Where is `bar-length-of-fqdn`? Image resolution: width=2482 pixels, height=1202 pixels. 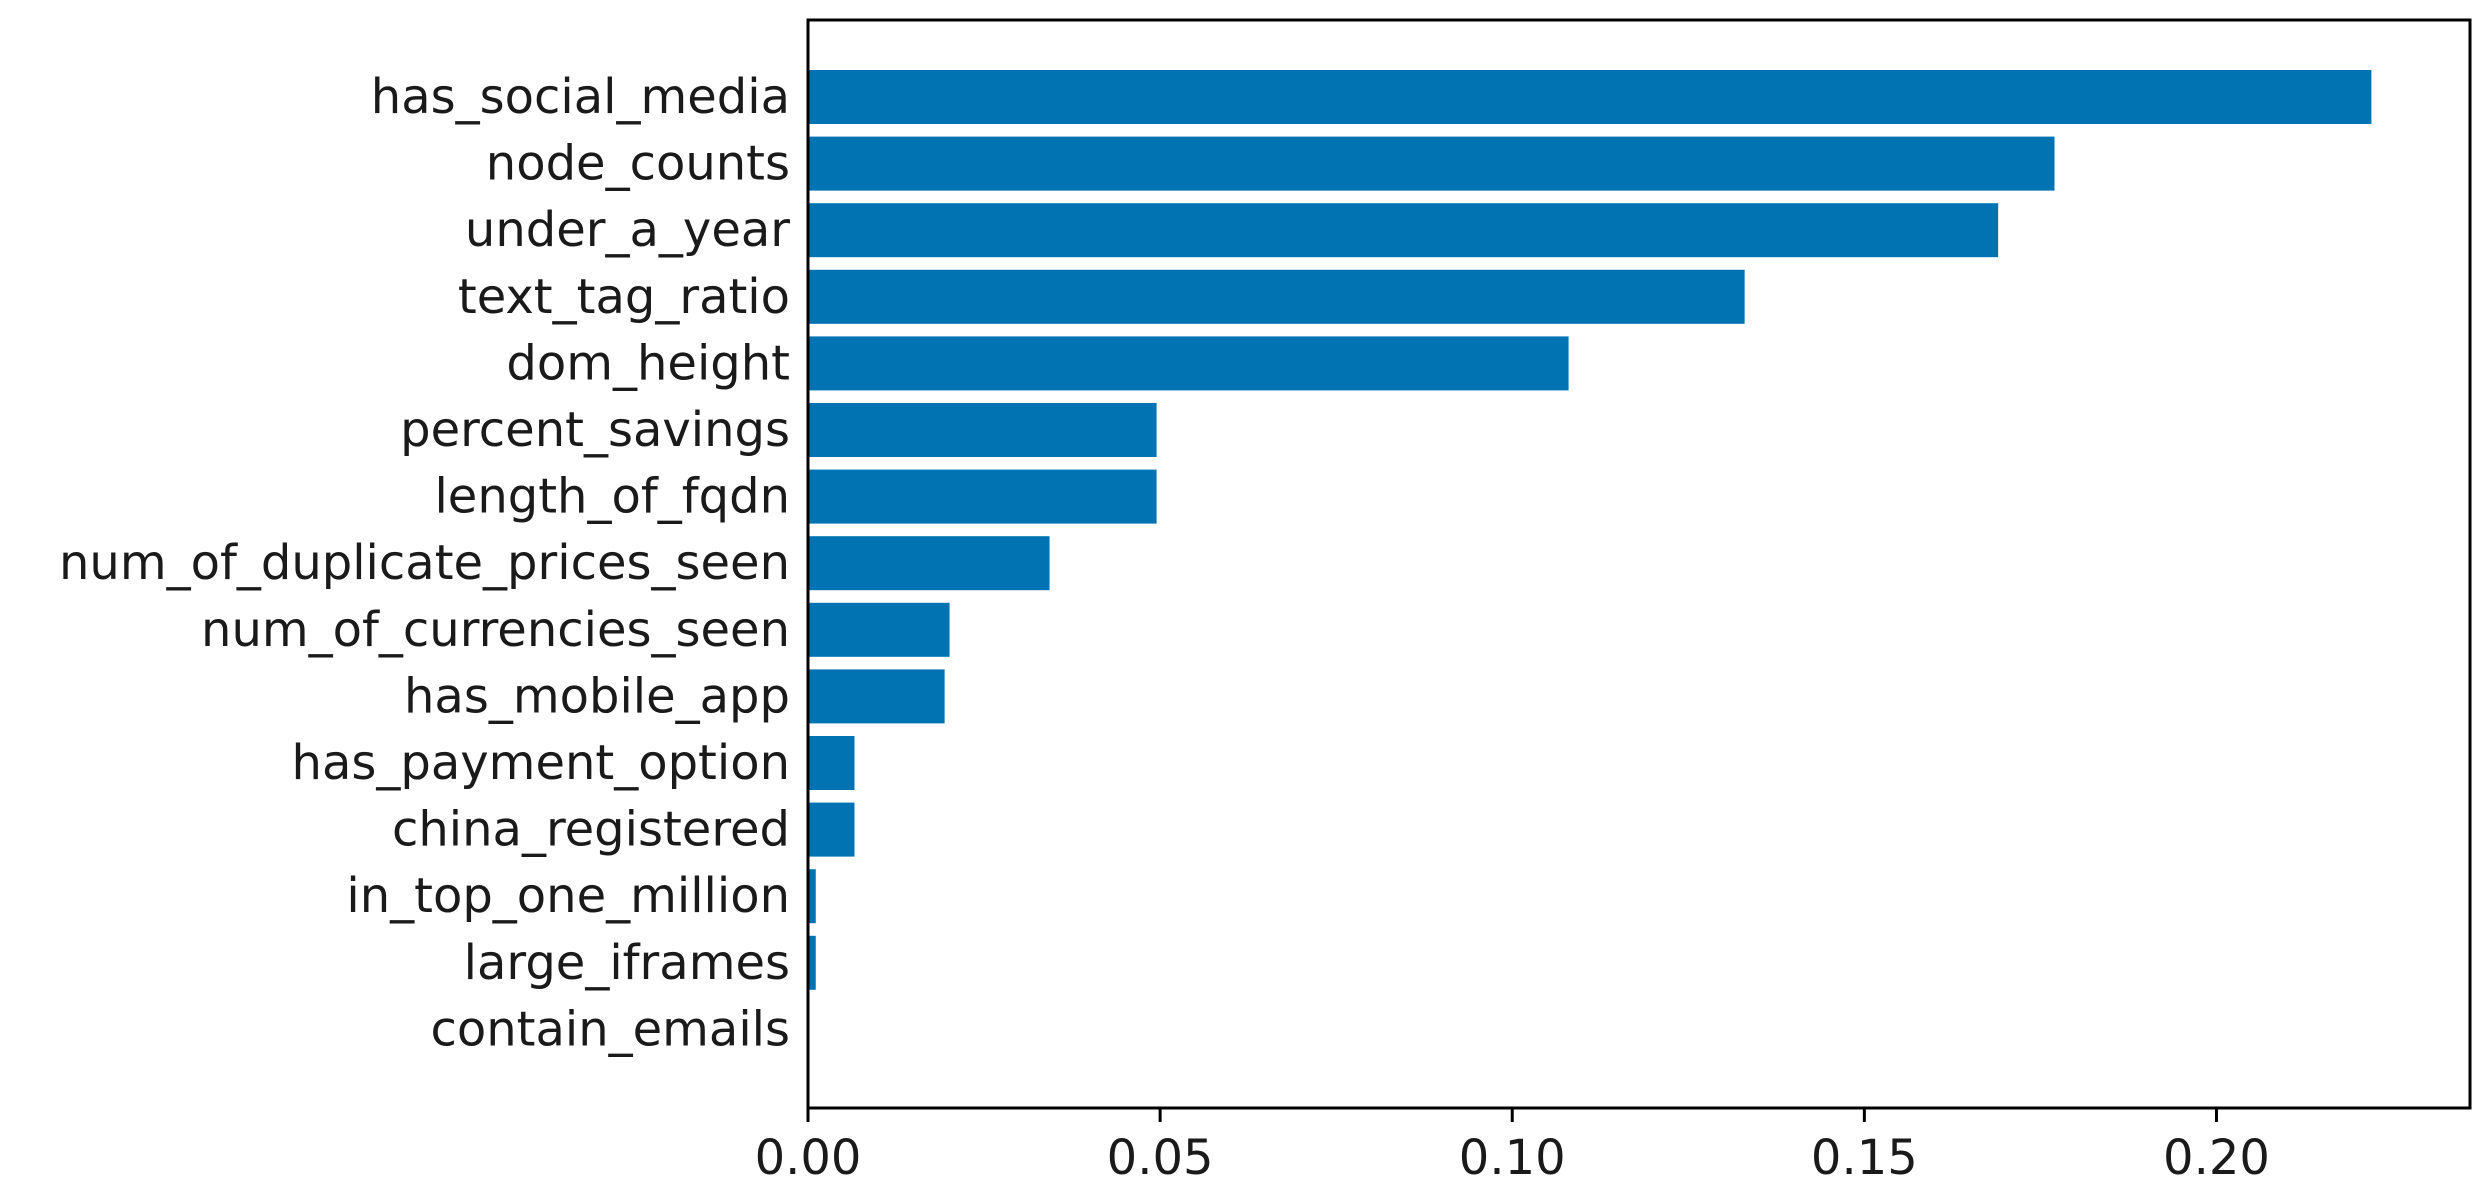 bar-length-of-fqdn is located at coordinates (982, 496).